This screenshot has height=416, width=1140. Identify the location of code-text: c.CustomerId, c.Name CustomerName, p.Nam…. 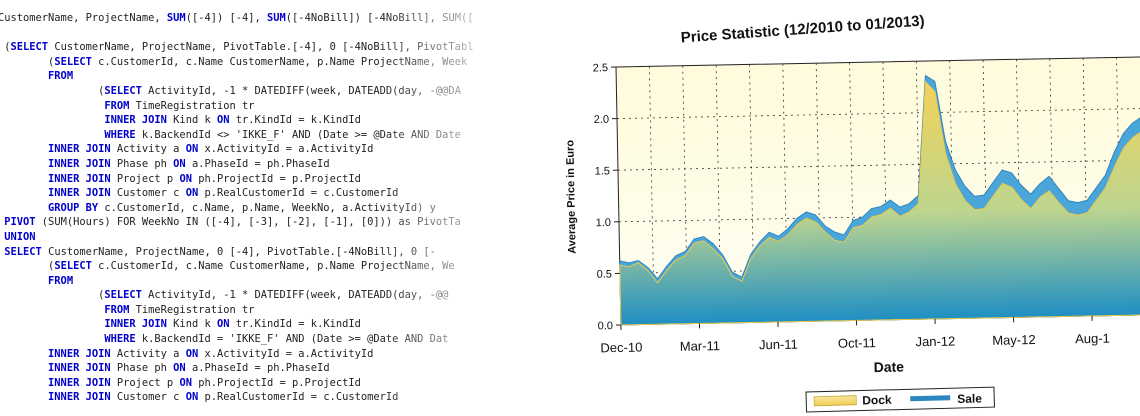
(279, 61).